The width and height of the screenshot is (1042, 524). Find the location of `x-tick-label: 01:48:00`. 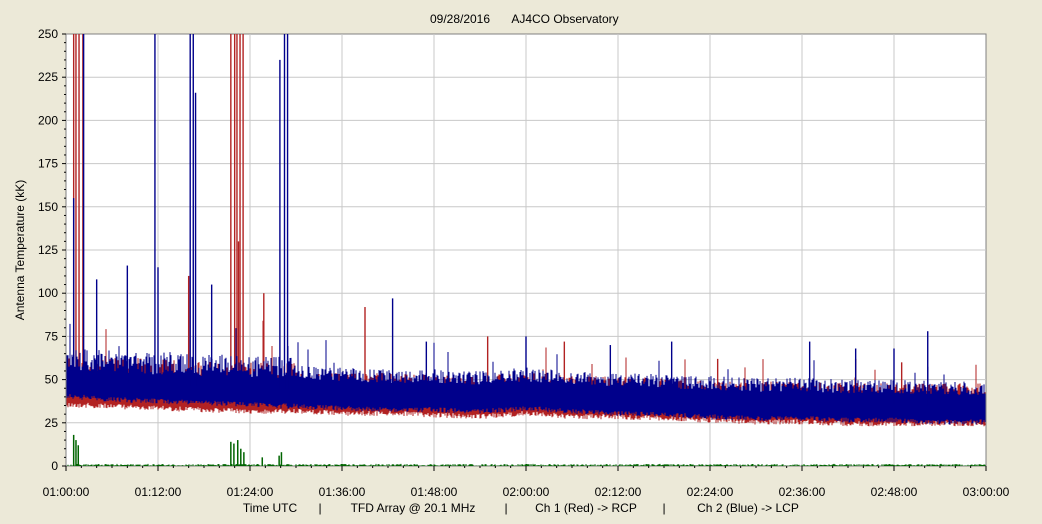

x-tick-label: 01:48:00 is located at coordinates (434, 492).